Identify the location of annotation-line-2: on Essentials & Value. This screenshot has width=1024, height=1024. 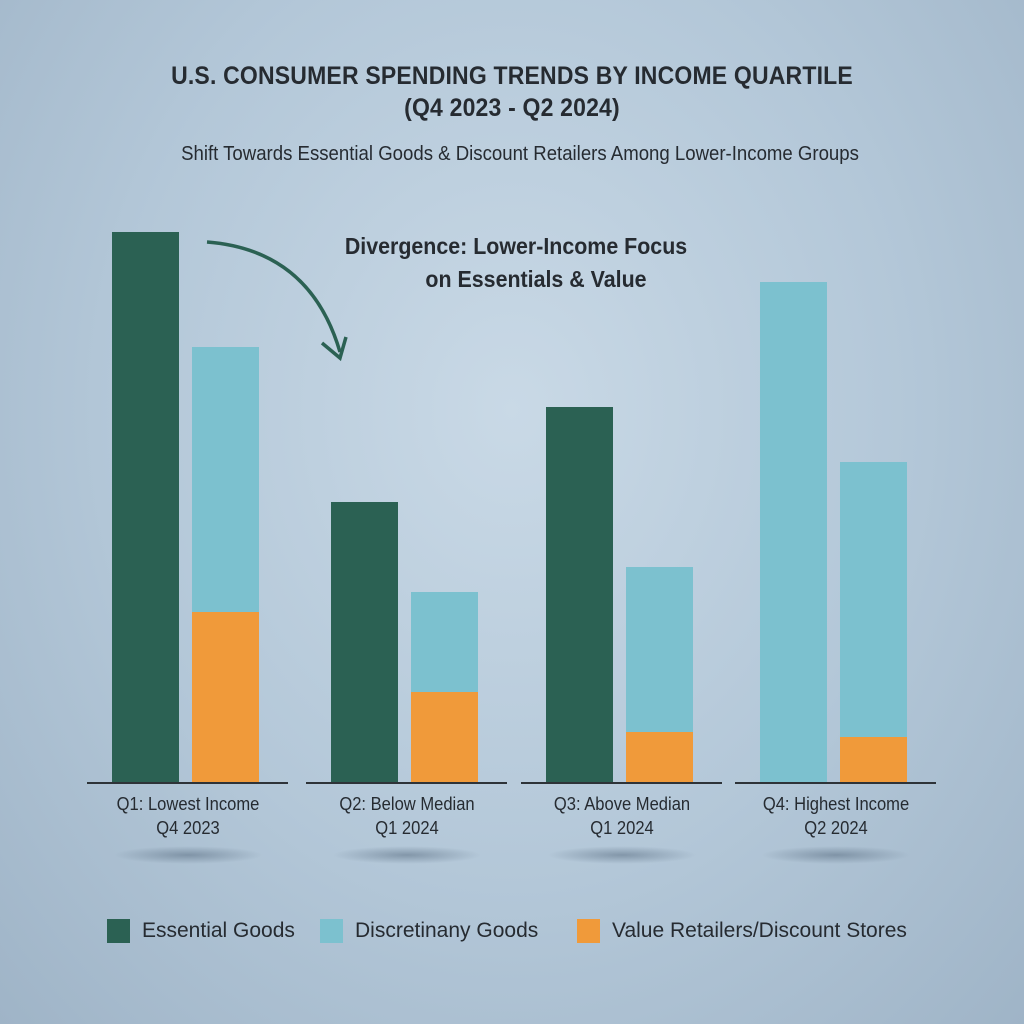
(536, 279).